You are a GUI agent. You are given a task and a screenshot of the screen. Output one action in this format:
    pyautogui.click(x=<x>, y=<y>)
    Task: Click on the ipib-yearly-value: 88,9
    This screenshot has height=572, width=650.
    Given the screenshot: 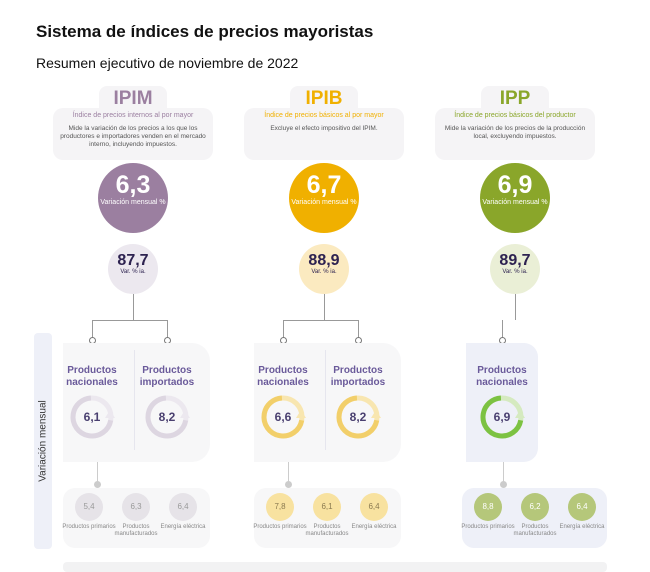 What is the action you would take?
    pyautogui.click(x=324, y=260)
    